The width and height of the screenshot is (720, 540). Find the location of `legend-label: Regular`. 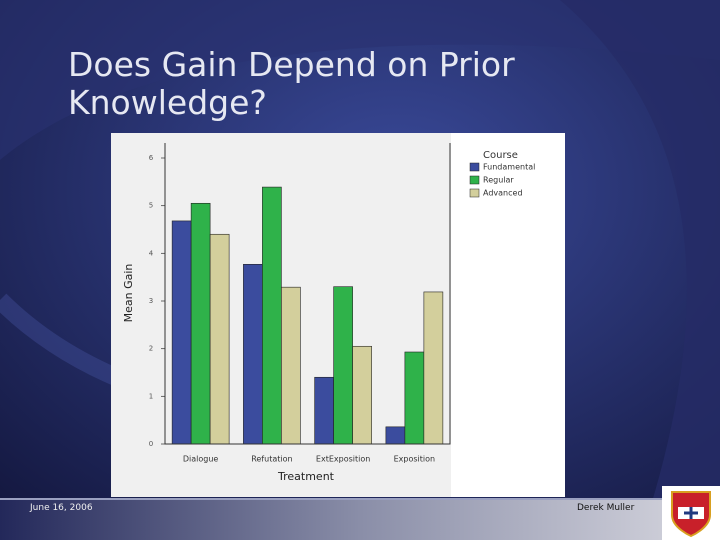

legend-label: Regular is located at coordinates (498, 180).